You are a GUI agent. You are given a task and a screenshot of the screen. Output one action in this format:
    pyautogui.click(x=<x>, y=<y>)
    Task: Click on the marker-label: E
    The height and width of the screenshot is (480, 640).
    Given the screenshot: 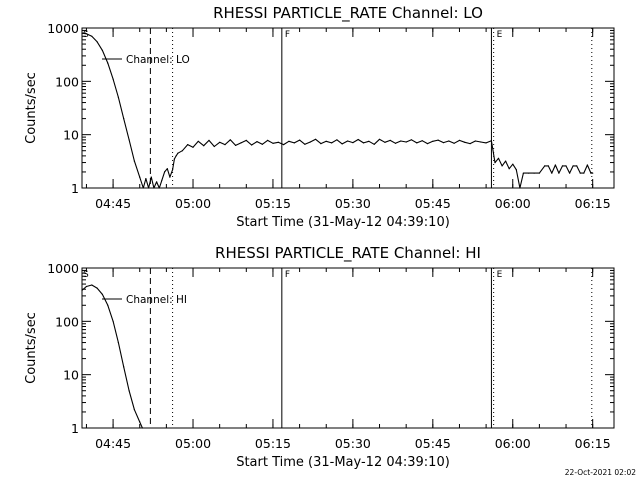 What is the action you would take?
    pyautogui.click(x=500, y=275)
    